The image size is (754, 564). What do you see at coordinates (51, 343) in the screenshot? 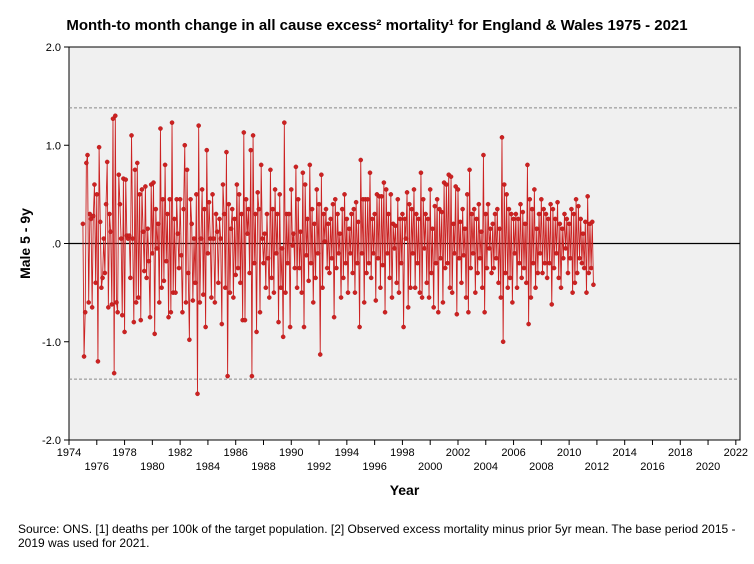
I see `y-tick-label: -1.0` at bounding box center [51, 343].